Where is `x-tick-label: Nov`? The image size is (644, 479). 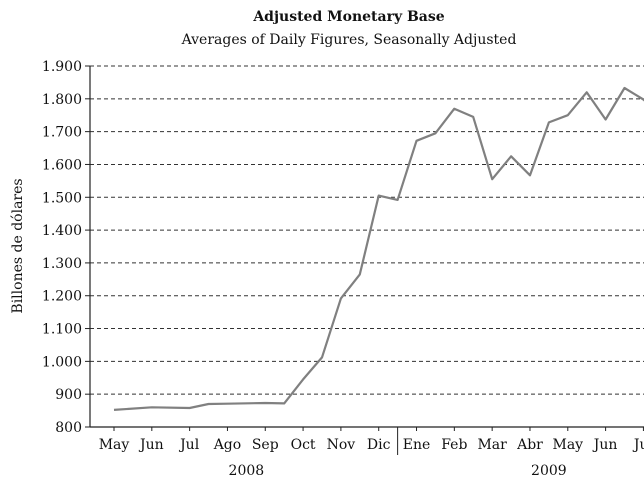 x-tick-label: Nov is located at coordinates (341, 445).